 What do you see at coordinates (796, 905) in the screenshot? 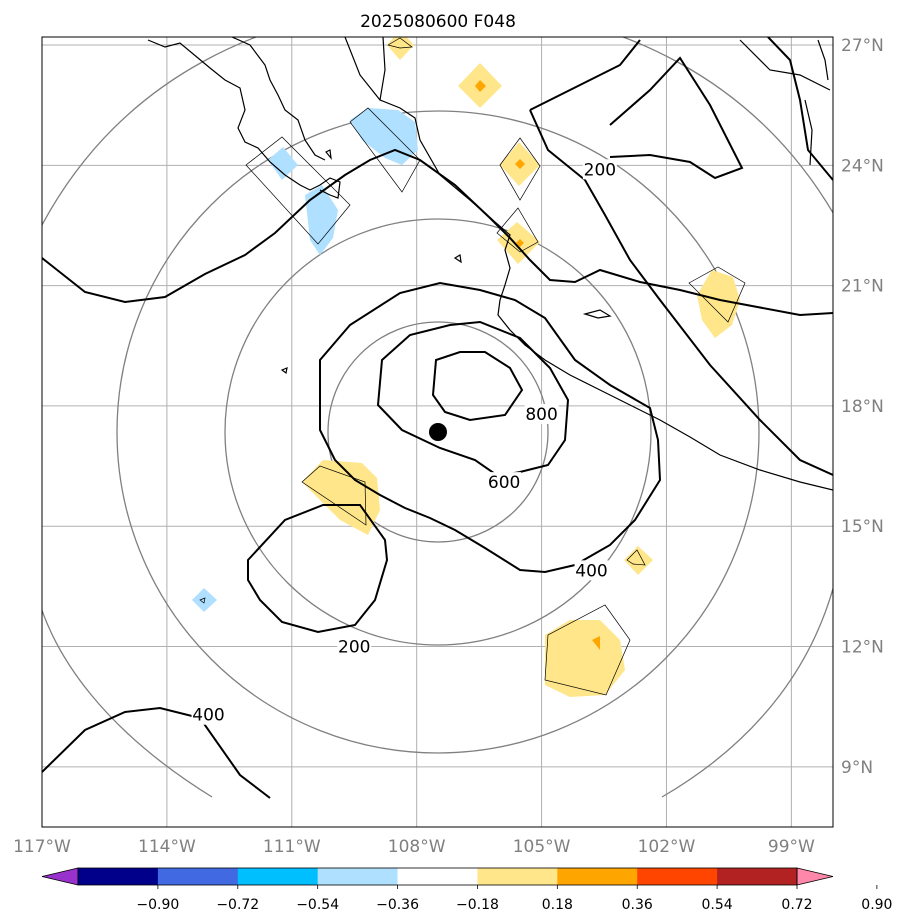
I see `colorbar-tick-label: 0.72` at bounding box center [796, 905].